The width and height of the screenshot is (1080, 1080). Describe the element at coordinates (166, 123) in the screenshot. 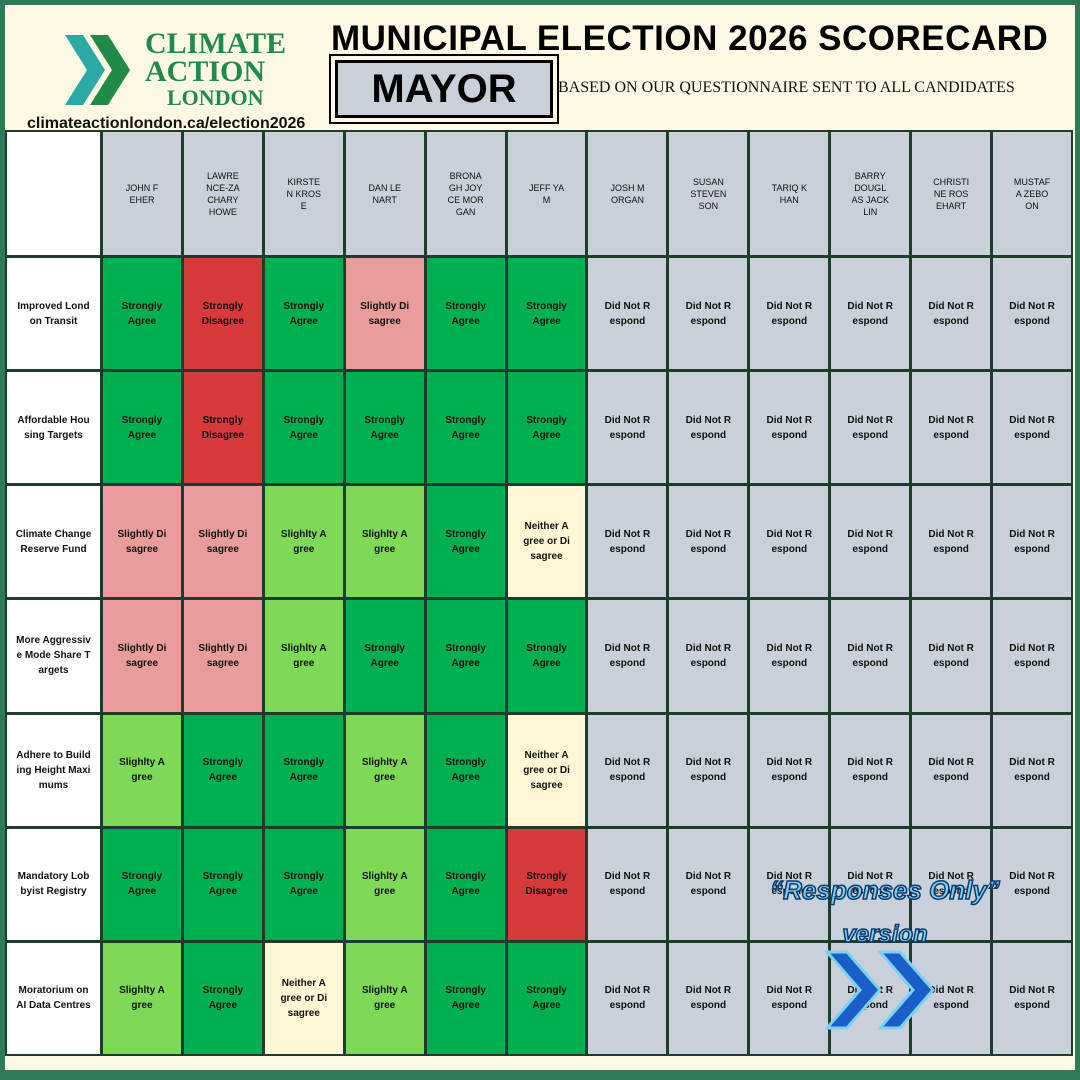

I see `url: climateactionlondon.ca/election2026` at that location.